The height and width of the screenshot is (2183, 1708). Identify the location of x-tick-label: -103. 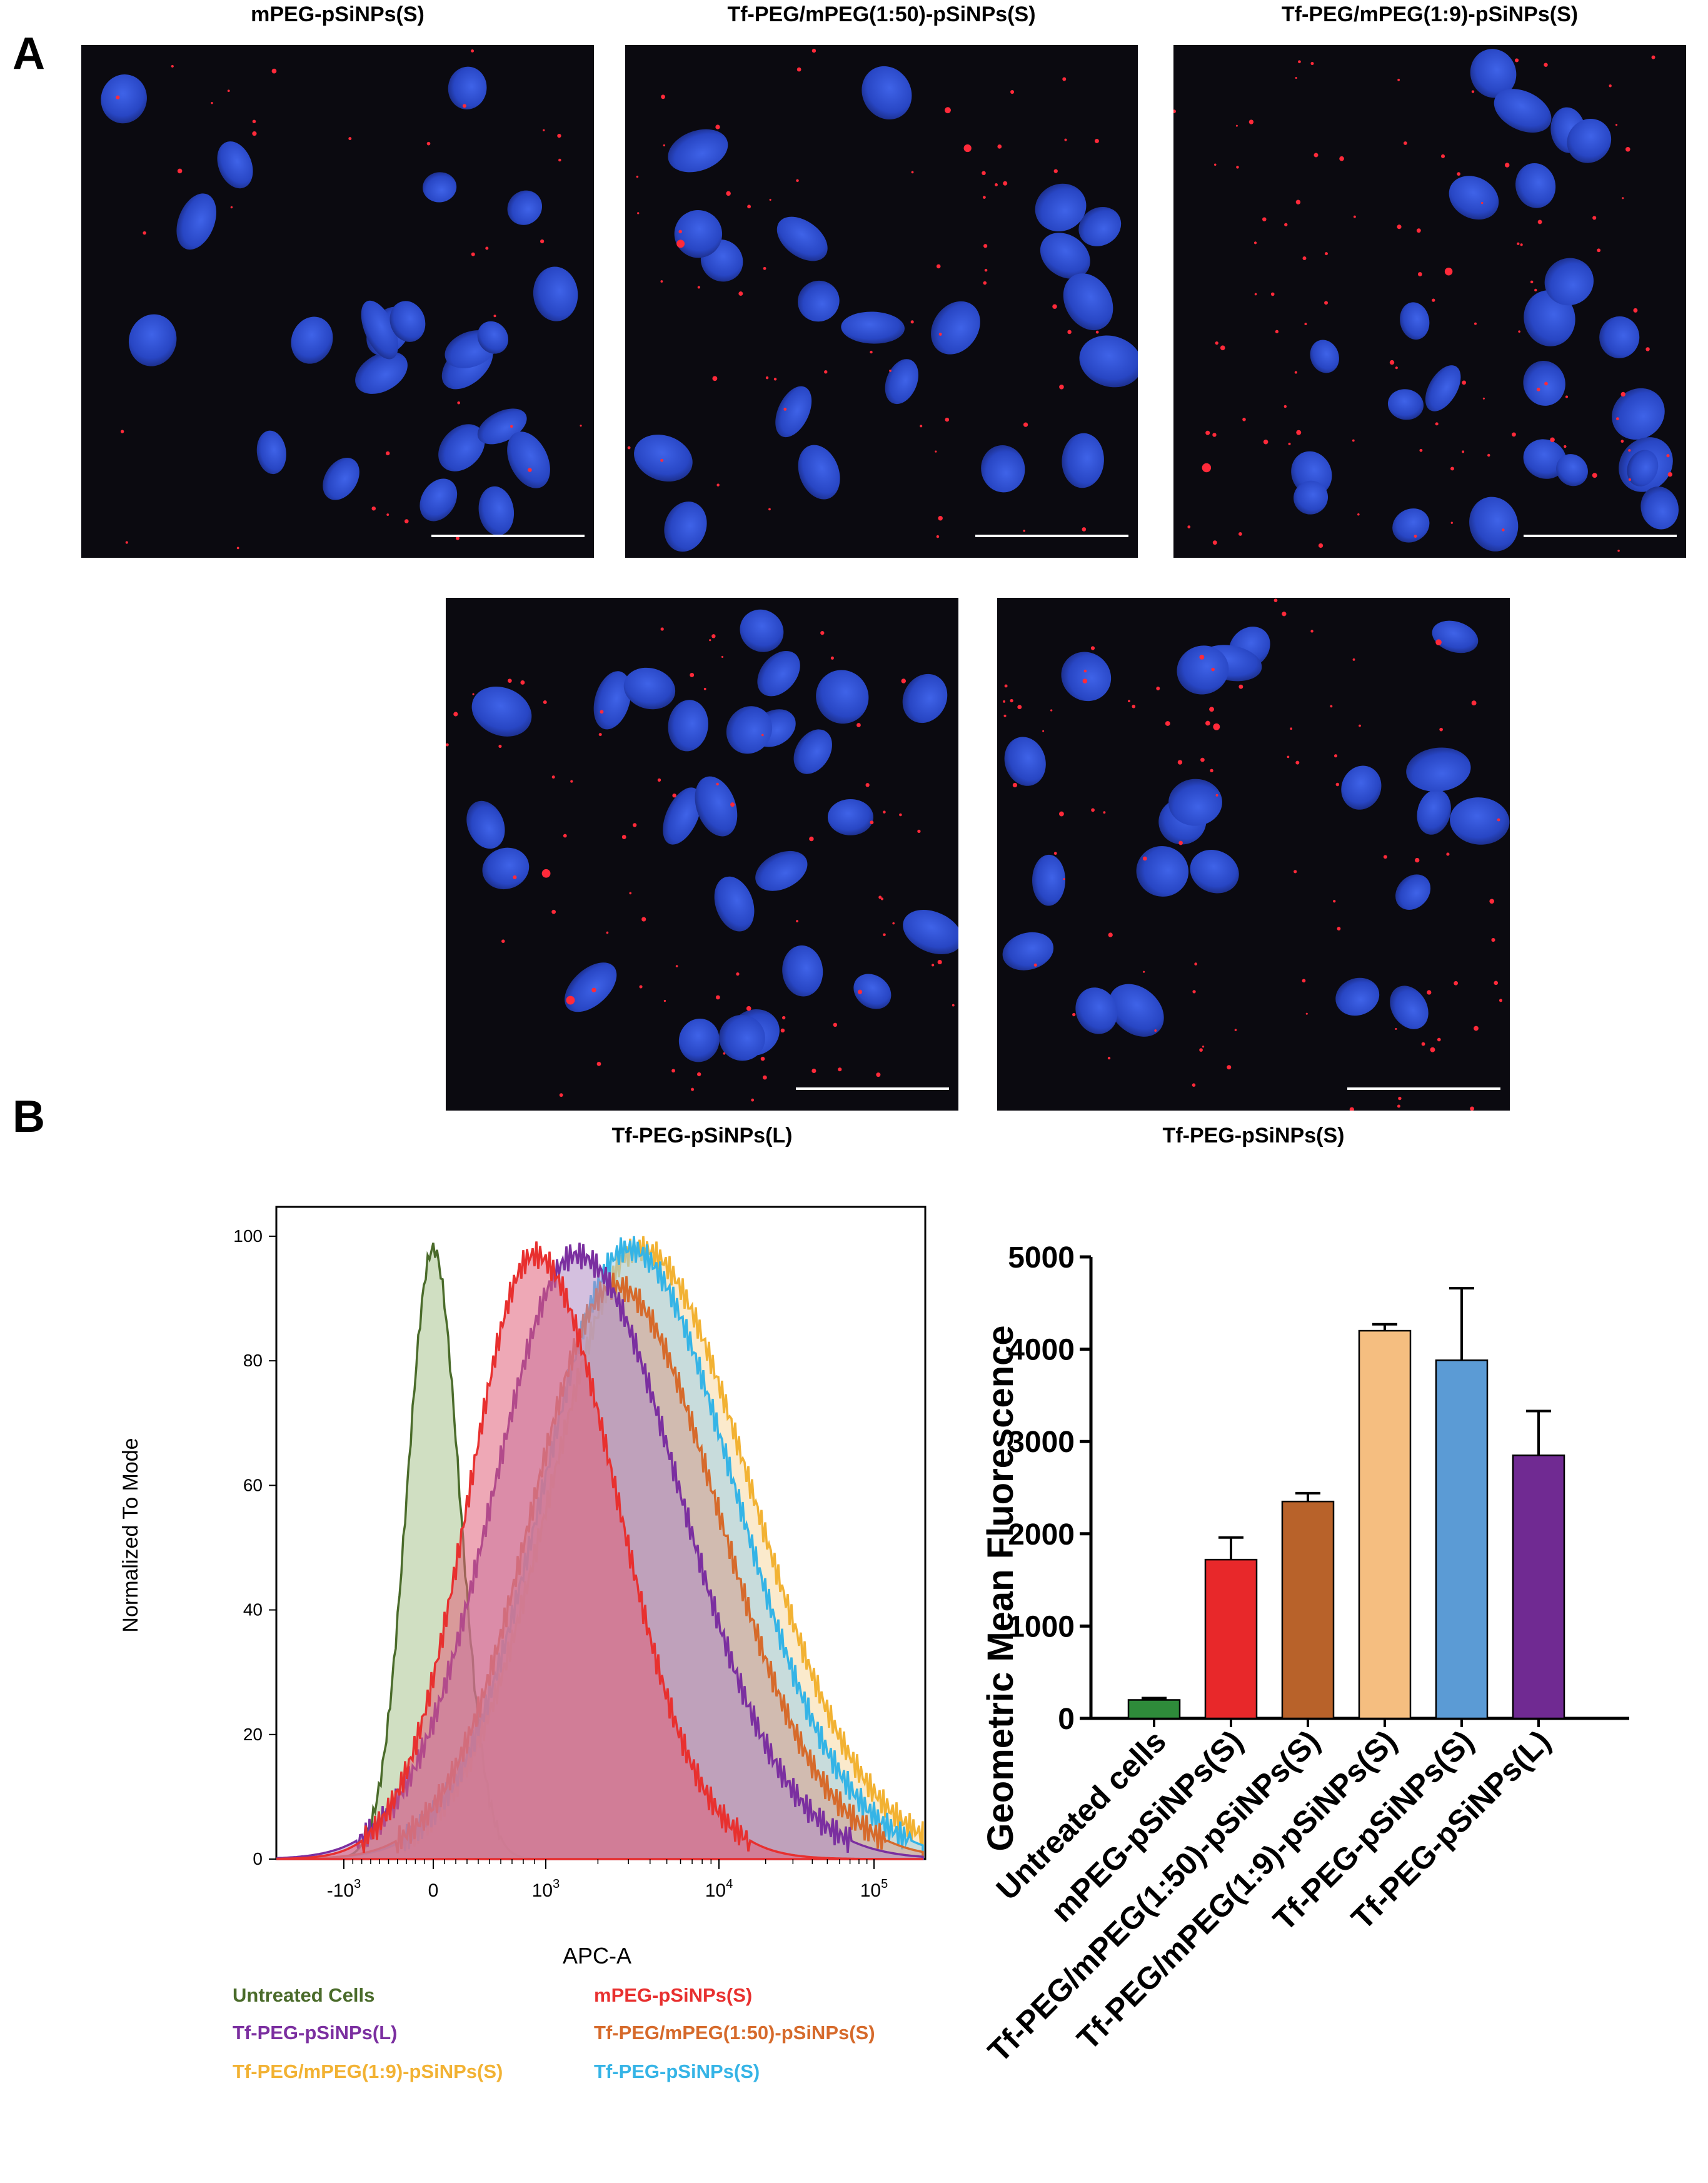
(344, 1889).